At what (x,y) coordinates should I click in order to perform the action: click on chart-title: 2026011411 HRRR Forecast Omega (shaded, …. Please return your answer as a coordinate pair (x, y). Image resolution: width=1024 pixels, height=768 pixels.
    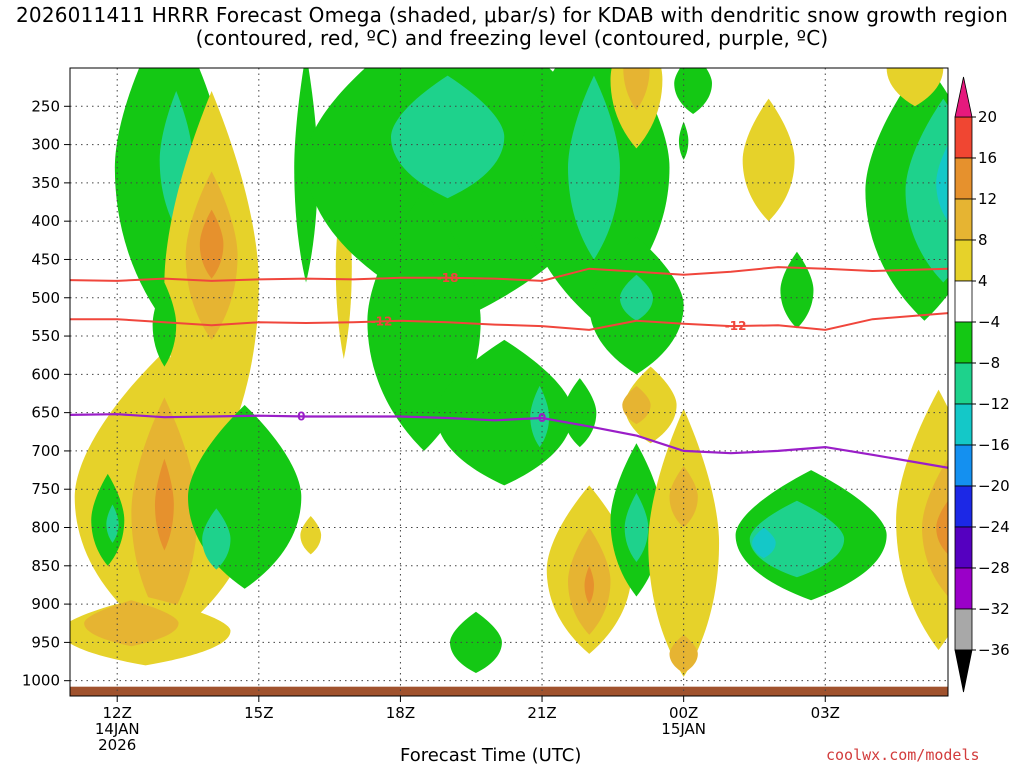
    Looking at the image, I should click on (511, 26).